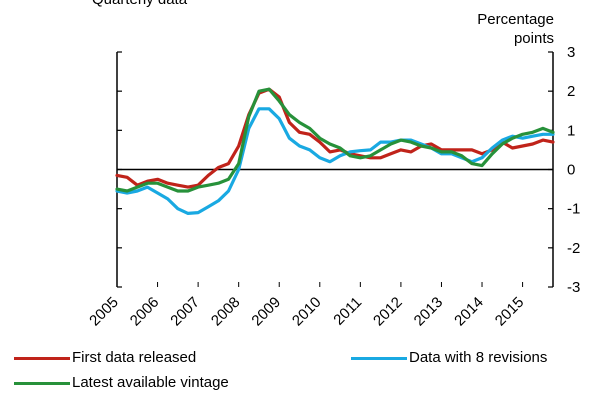  I want to click on y-axis-unit-label: Percentage points, so click(515, 29).